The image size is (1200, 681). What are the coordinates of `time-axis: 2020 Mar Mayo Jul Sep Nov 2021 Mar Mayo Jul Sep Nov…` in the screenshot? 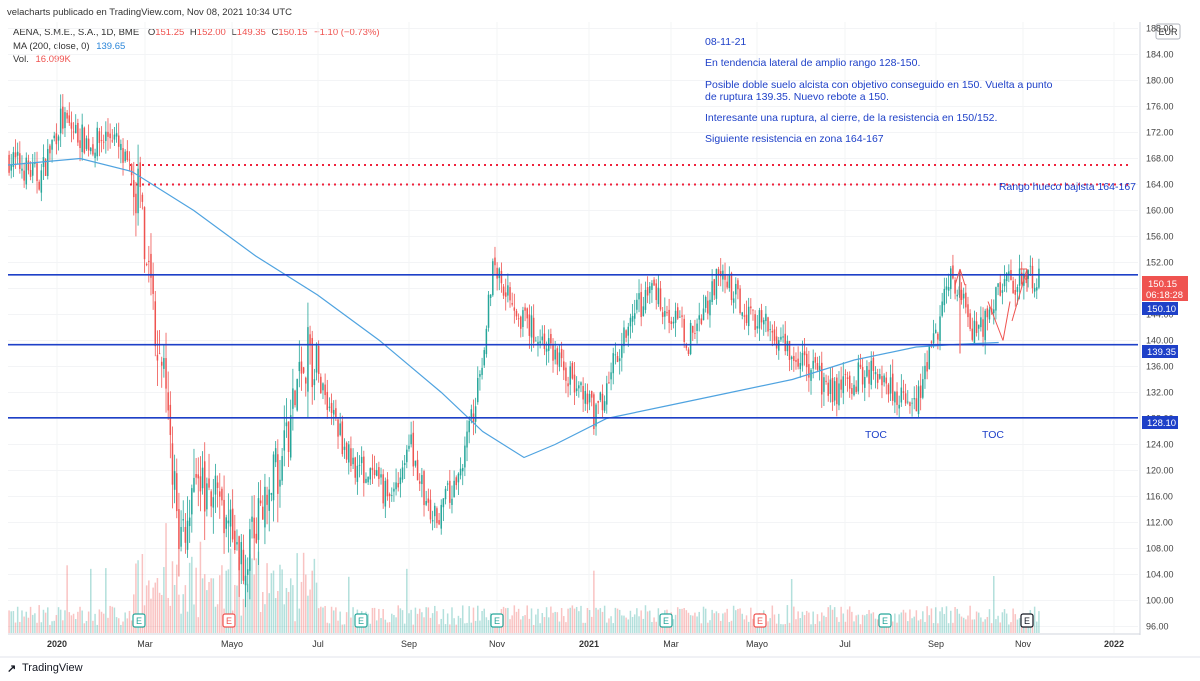 It's located at (574, 641).